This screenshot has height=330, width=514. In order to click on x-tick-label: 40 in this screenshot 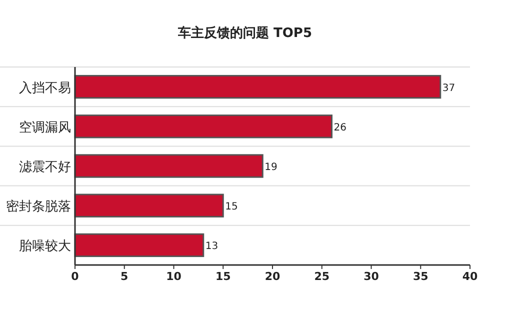, I will do `click(470, 276)`.